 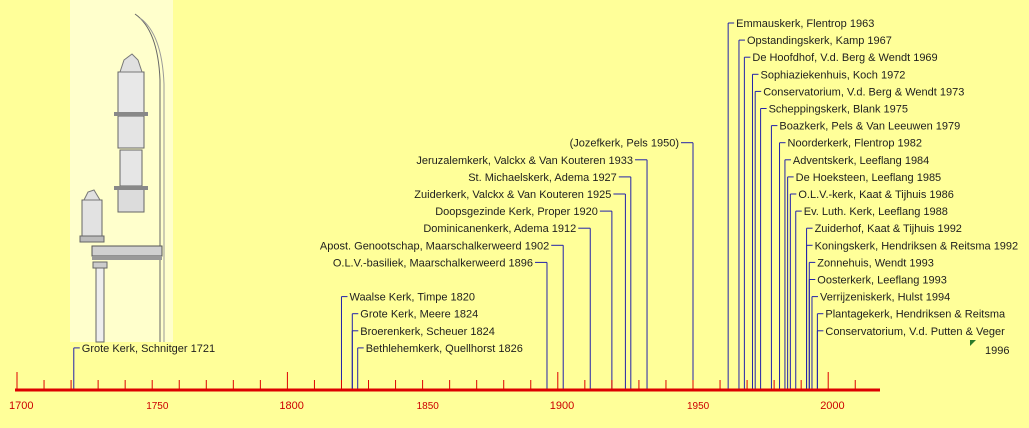 What do you see at coordinates (915, 332) in the screenshot?
I see `event-label: Conservatorium, V.d. Putten & Veger` at bounding box center [915, 332].